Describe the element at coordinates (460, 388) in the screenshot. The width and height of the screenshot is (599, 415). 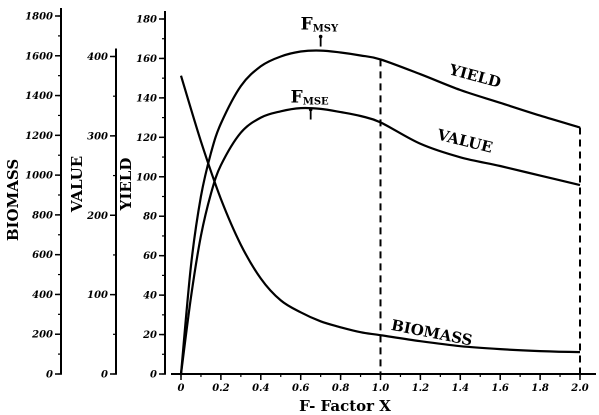
I see `x-tick-label: 1.4` at that location.